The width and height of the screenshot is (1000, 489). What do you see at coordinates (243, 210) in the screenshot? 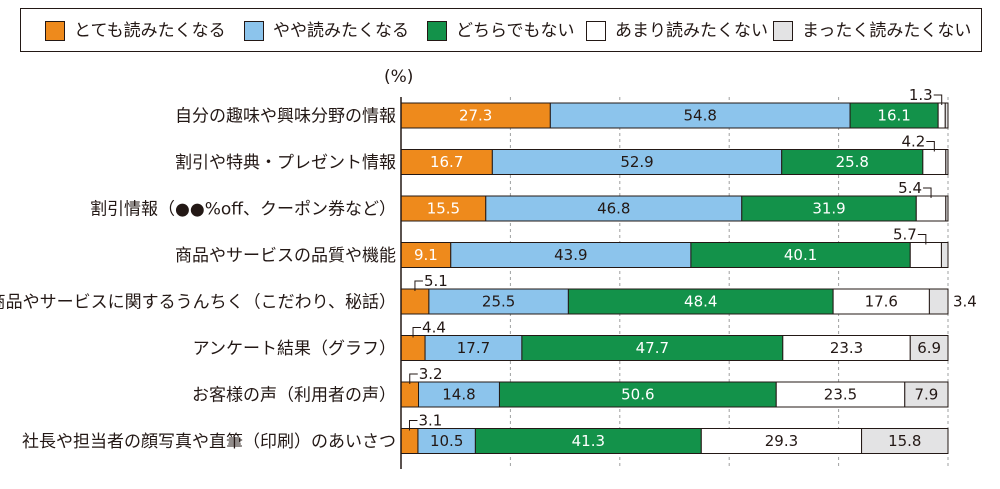
I see `row-label-3: 割引情報（●●%off、クーポン券など）` at bounding box center [243, 210].